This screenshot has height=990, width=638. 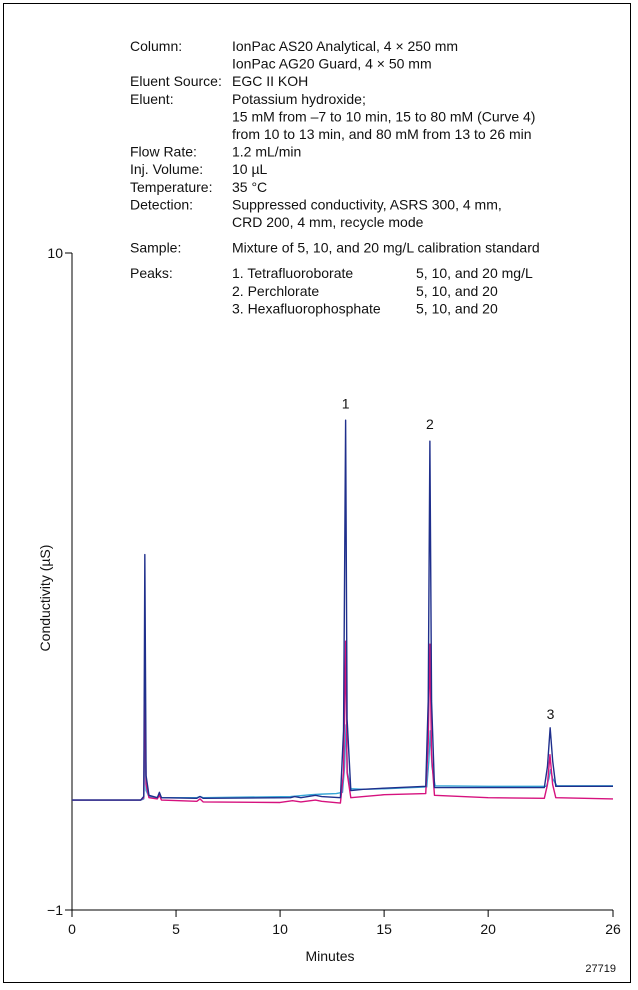 I want to click on condition-value: EGC II KOH, so click(x=270, y=81).